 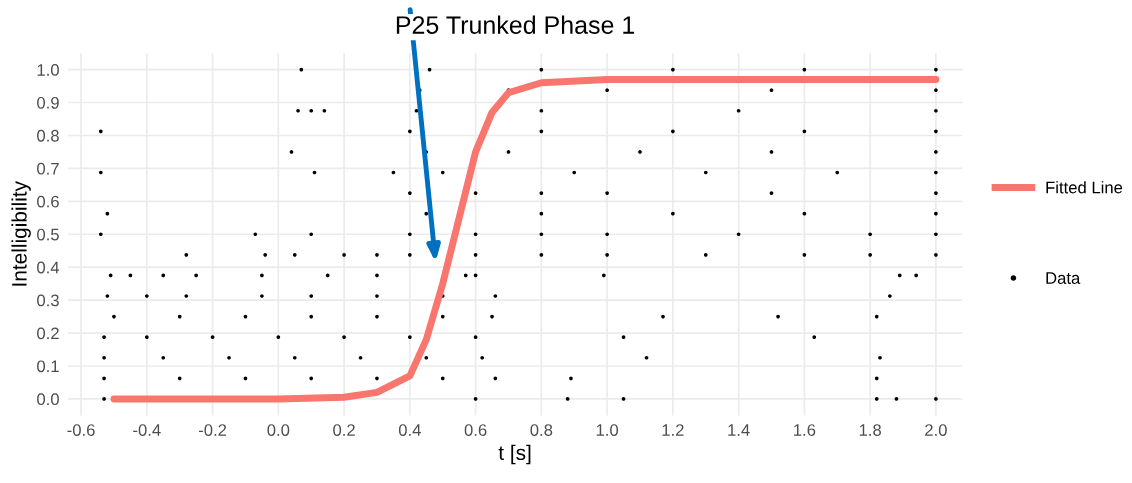 I want to click on x-tick-label: 0.4, so click(x=409, y=430).